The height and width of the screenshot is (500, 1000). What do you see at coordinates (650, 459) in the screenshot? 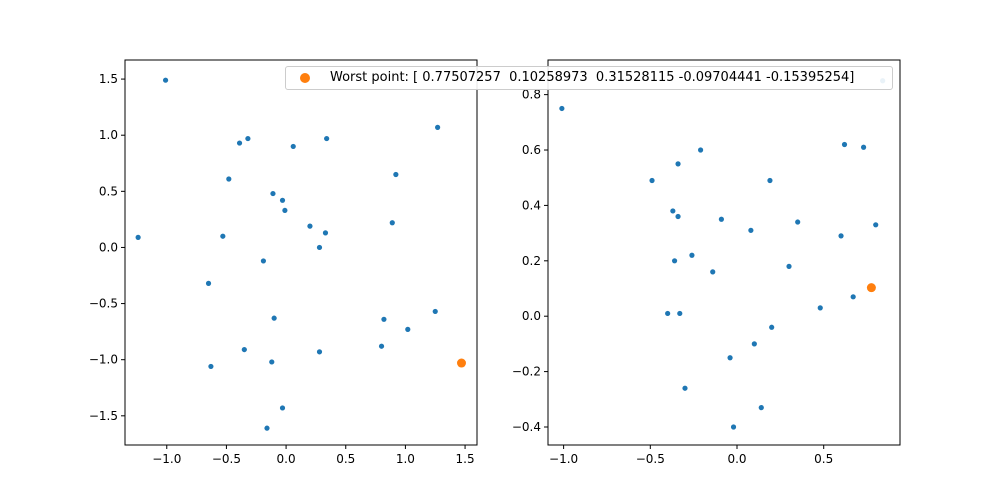
I see `right-x-tick-label: −0.5` at bounding box center [650, 459].